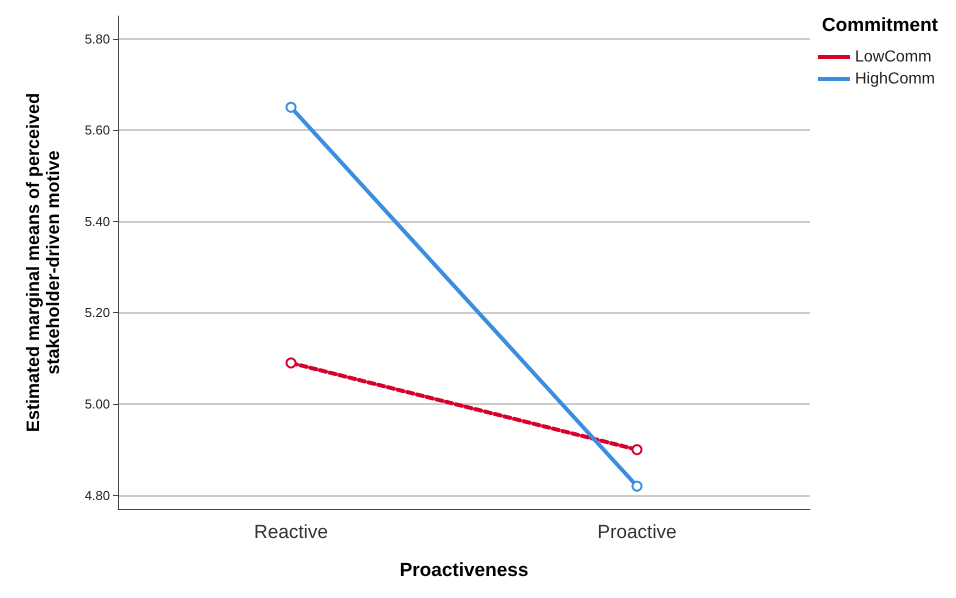 This screenshot has width=956, height=598. What do you see at coordinates (894, 79) in the screenshot?
I see `legend-label: HighComm` at bounding box center [894, 79].